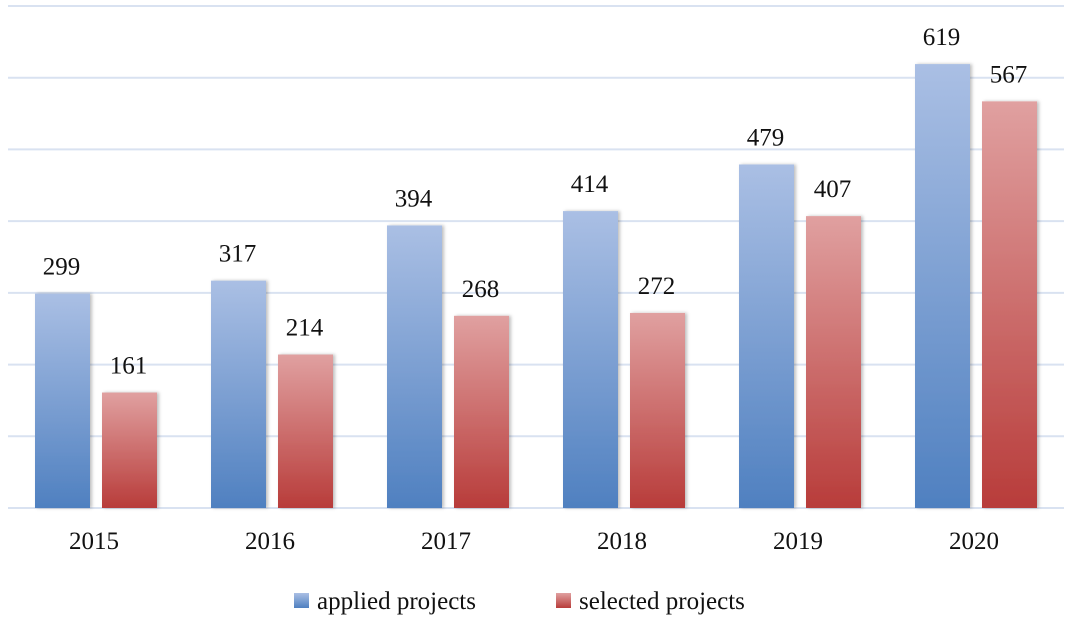 The width and height of the screenshot is (1068, 622). What do you see at coordinates (414, 198) in the screenshot?
I see `data-label: 394` at bounding box center [414, 198].